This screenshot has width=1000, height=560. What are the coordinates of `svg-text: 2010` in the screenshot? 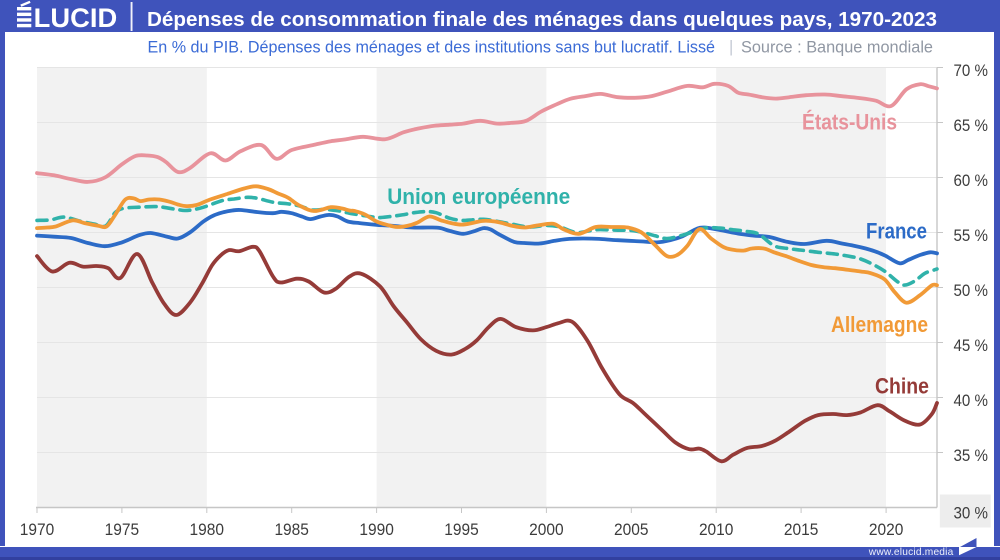 It's located at (716, 529).